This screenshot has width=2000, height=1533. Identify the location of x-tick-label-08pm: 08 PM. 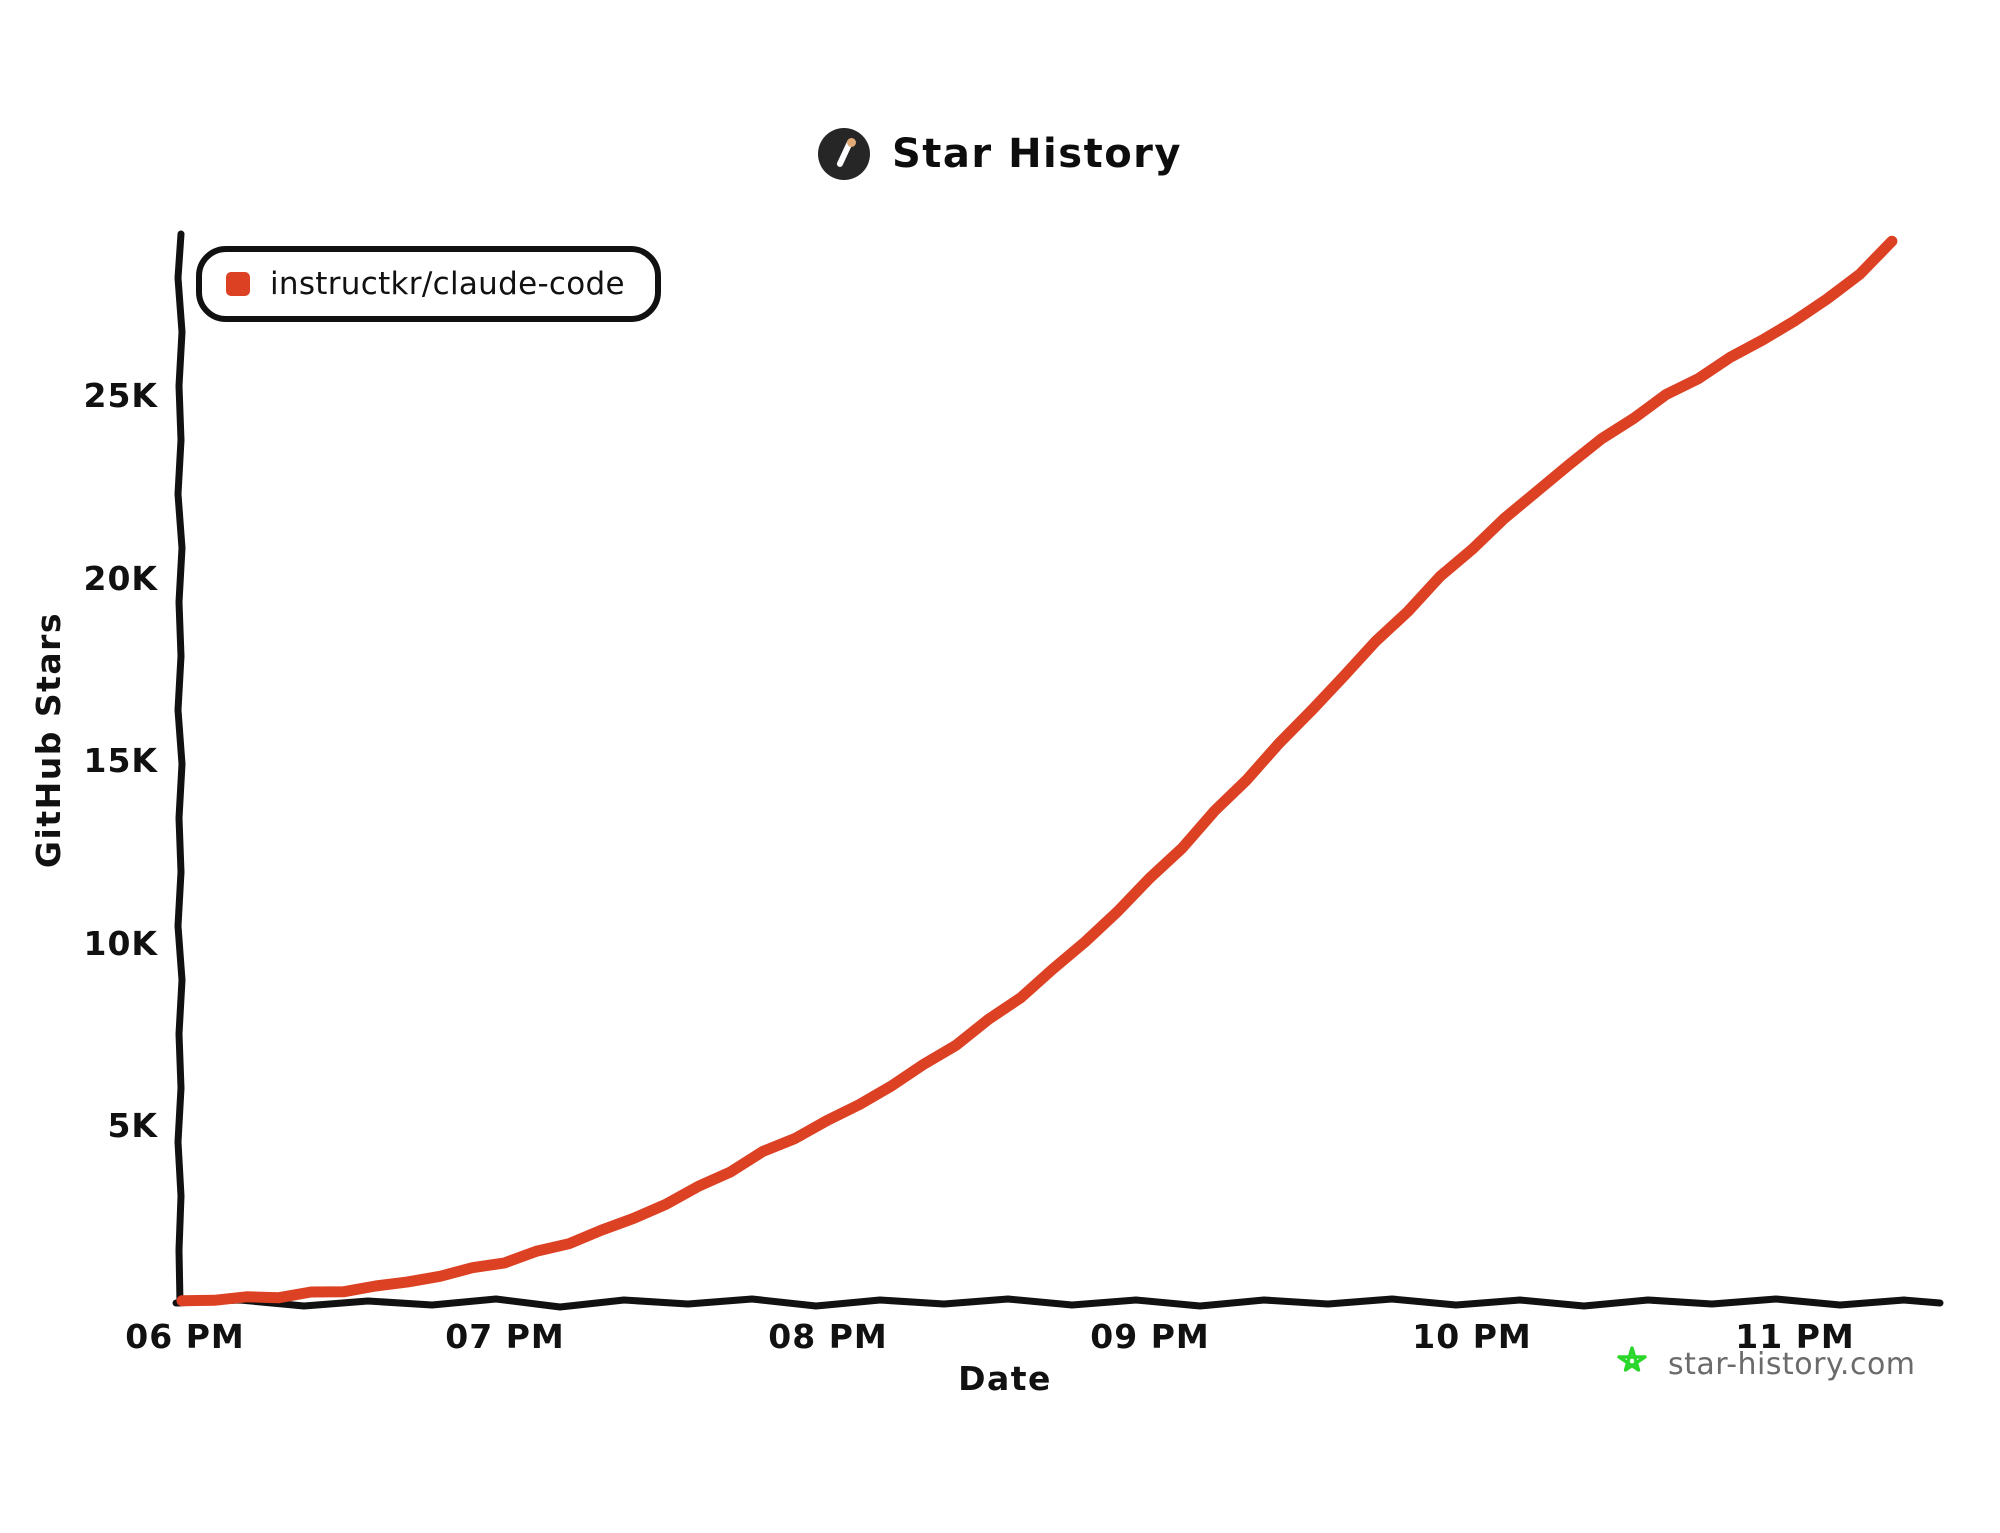
(827, 1336).